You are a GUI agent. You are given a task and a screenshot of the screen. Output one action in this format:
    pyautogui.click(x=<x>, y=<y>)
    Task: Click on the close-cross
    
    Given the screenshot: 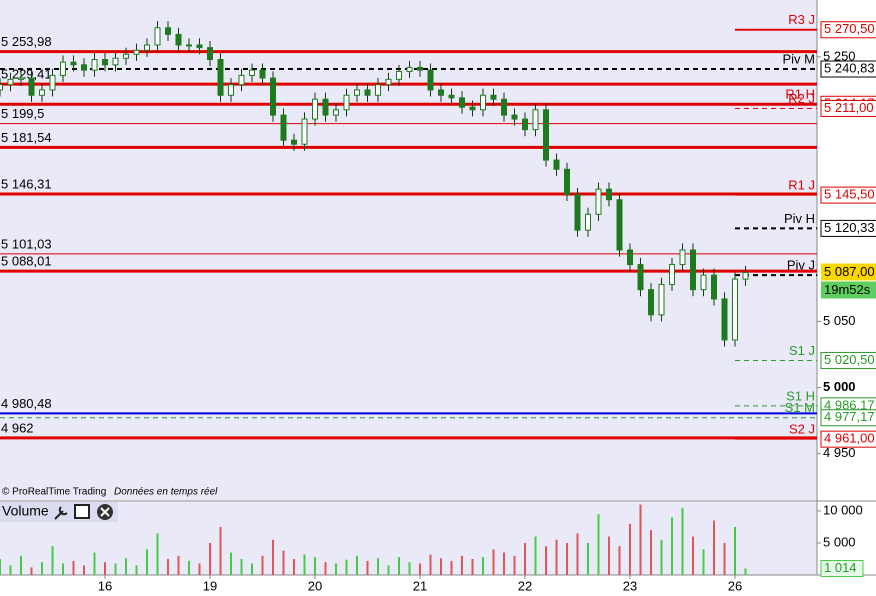 What is the action you would take?
    pyautogui.click(x=105, y=512)
    